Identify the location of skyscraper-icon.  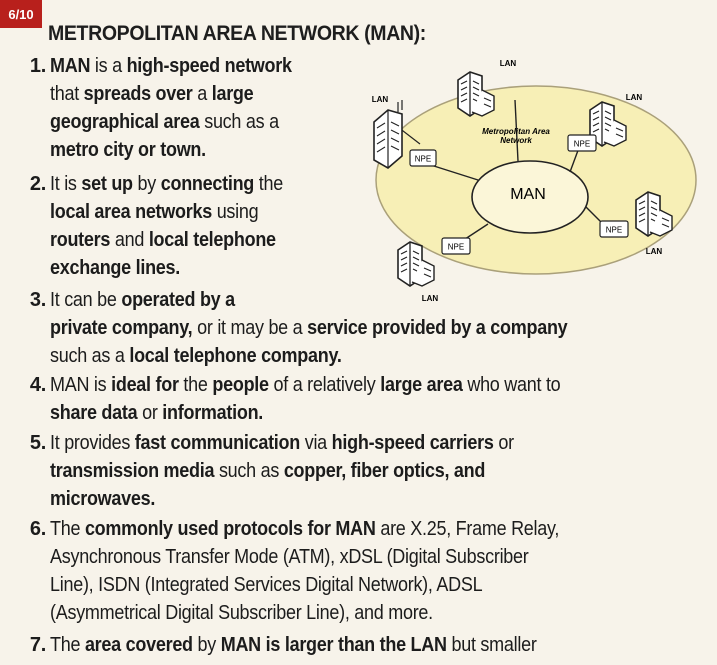
(388, 134).